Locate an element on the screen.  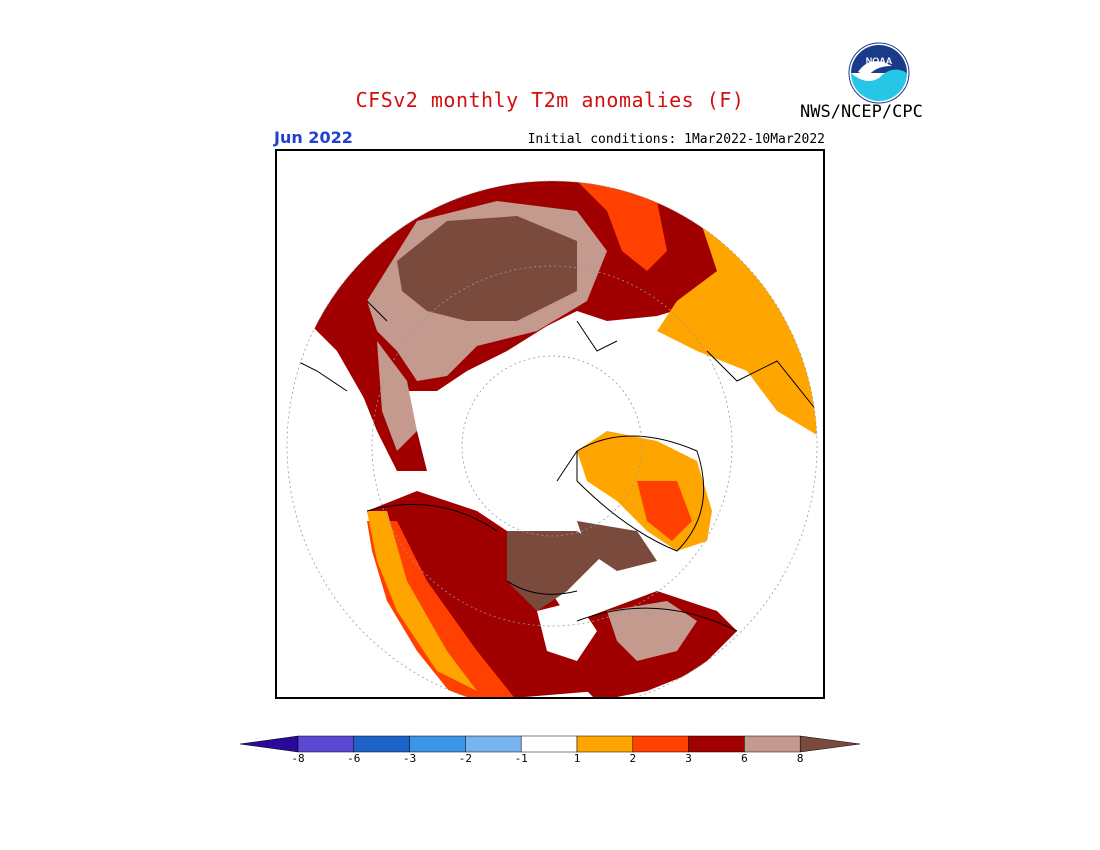
colorbar-tick-label: -1 is located at coordinates (521, 758).